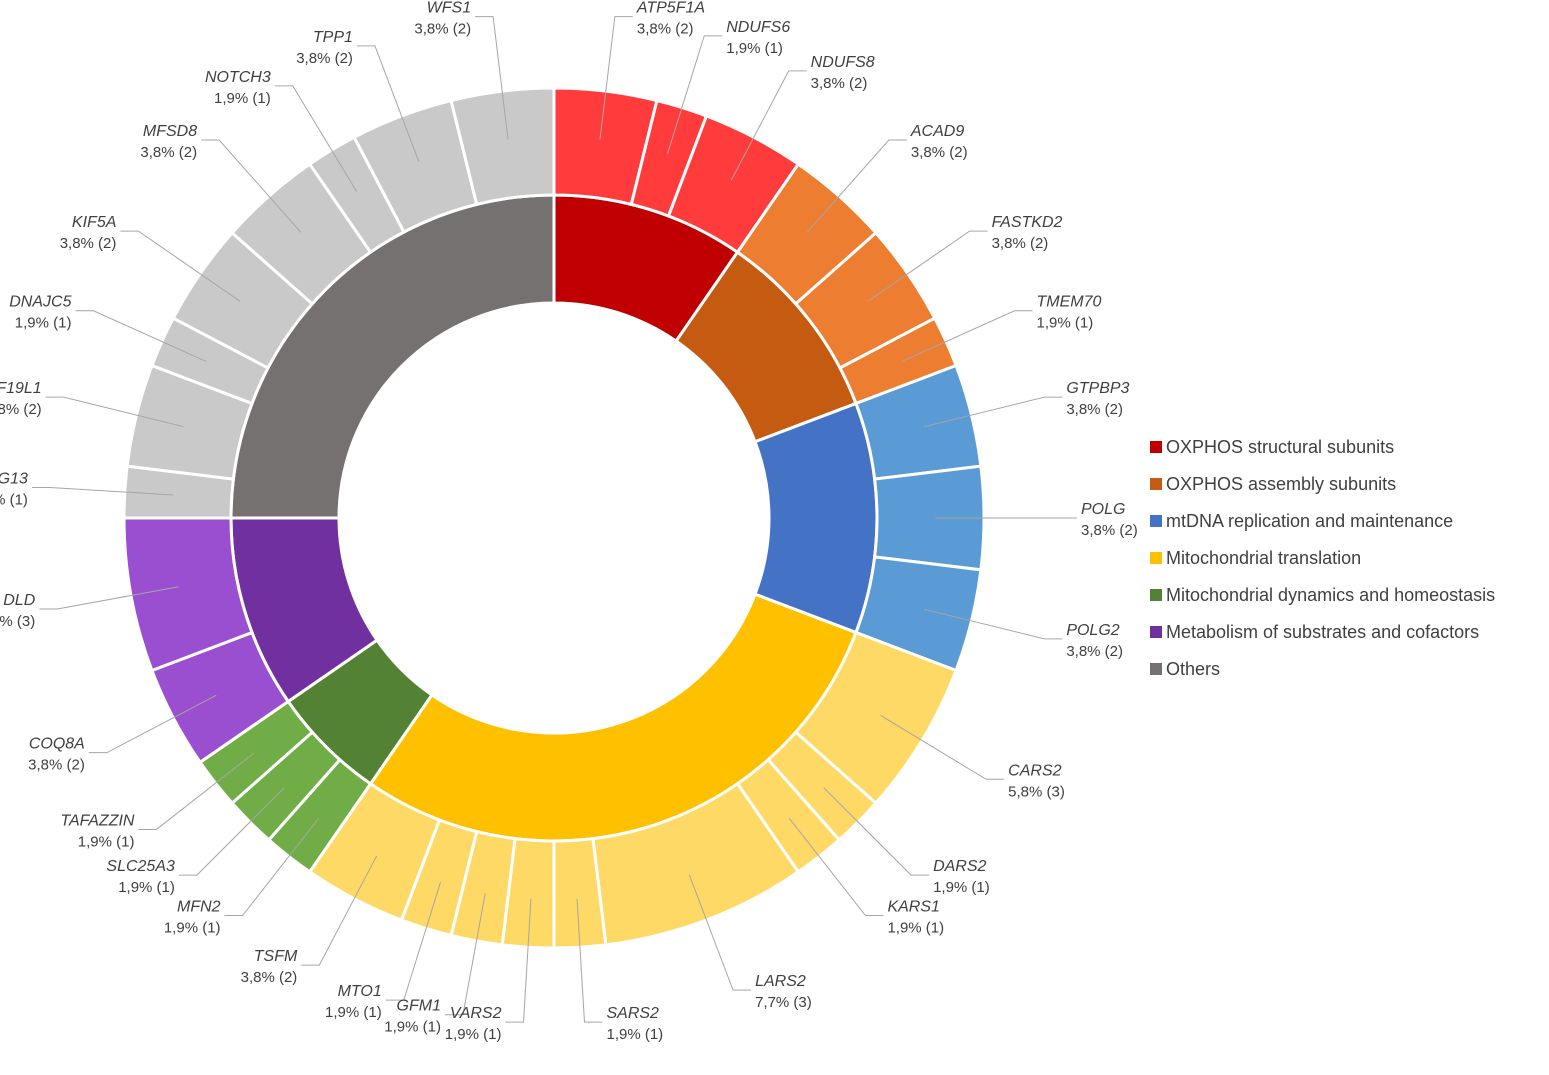  Describe the element at coordinates (353, 1012) in the screenshot. I see `gene-value-mto1: 1,9% (1)` at that location.